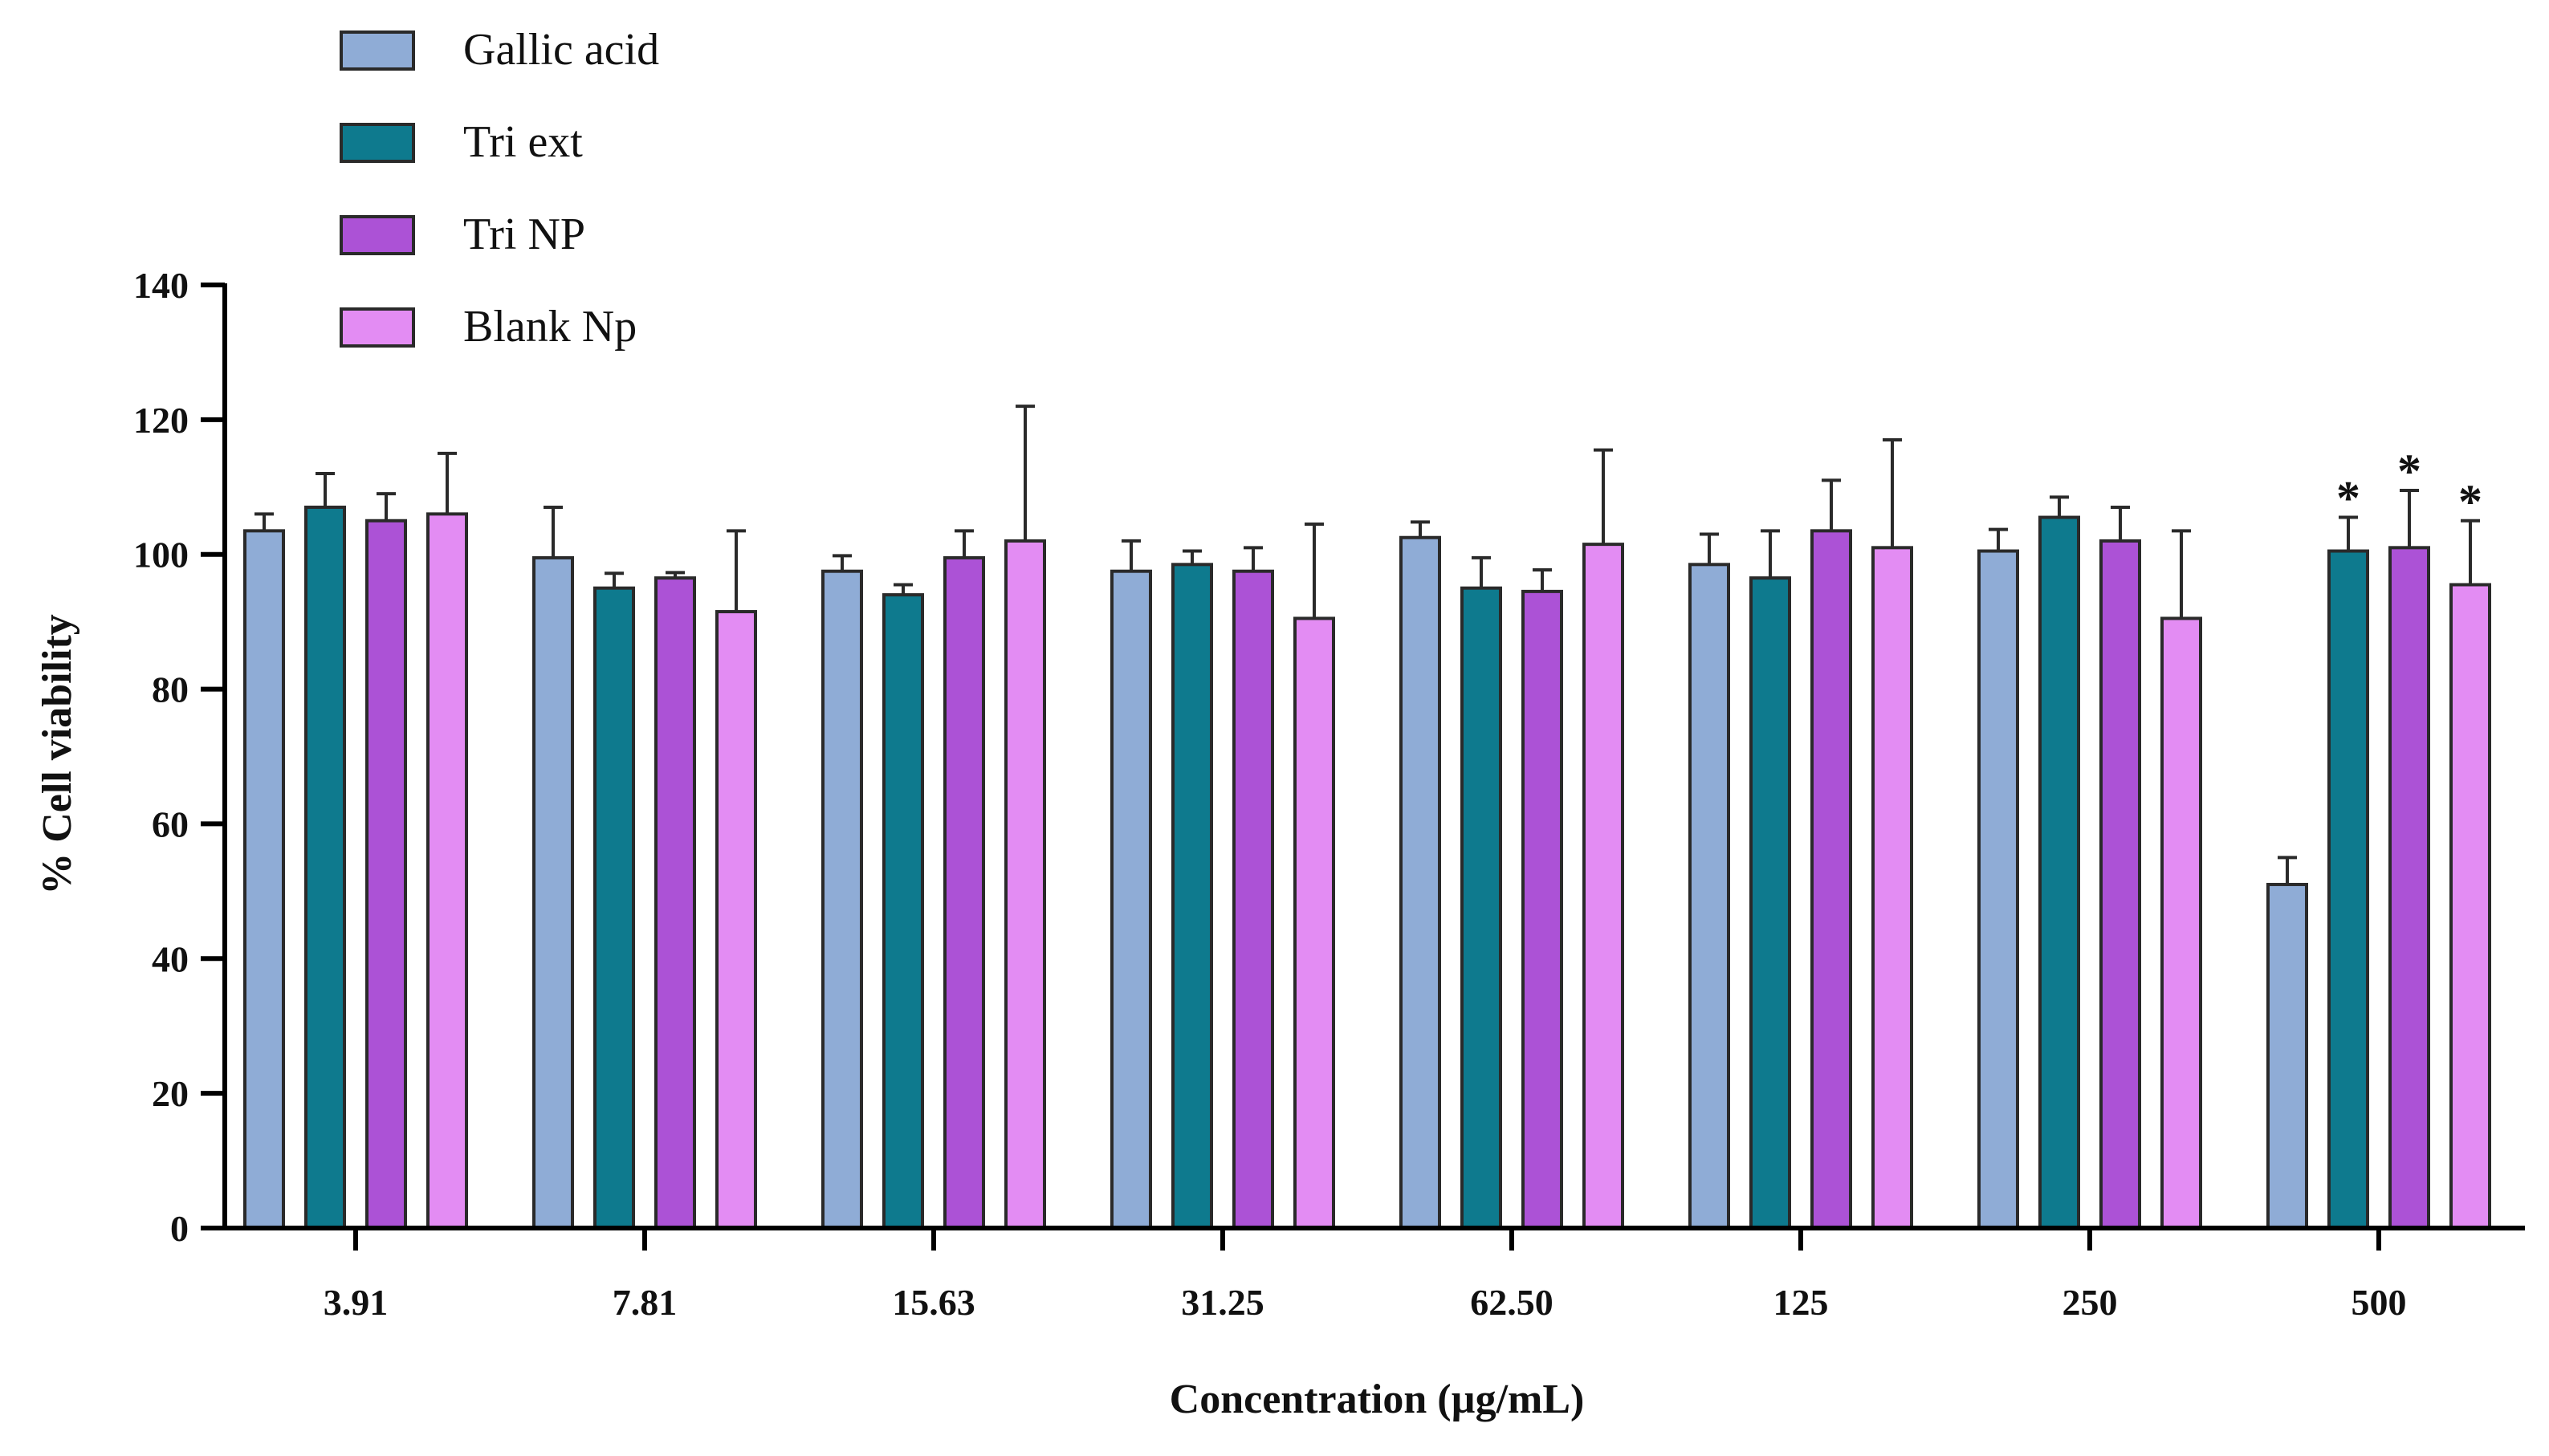 The image size is (2549, 1456). I want to click on x-axis: 3.91 7.81 15.63 31.25 62.50 125 250 500, so click(1373, 1274).